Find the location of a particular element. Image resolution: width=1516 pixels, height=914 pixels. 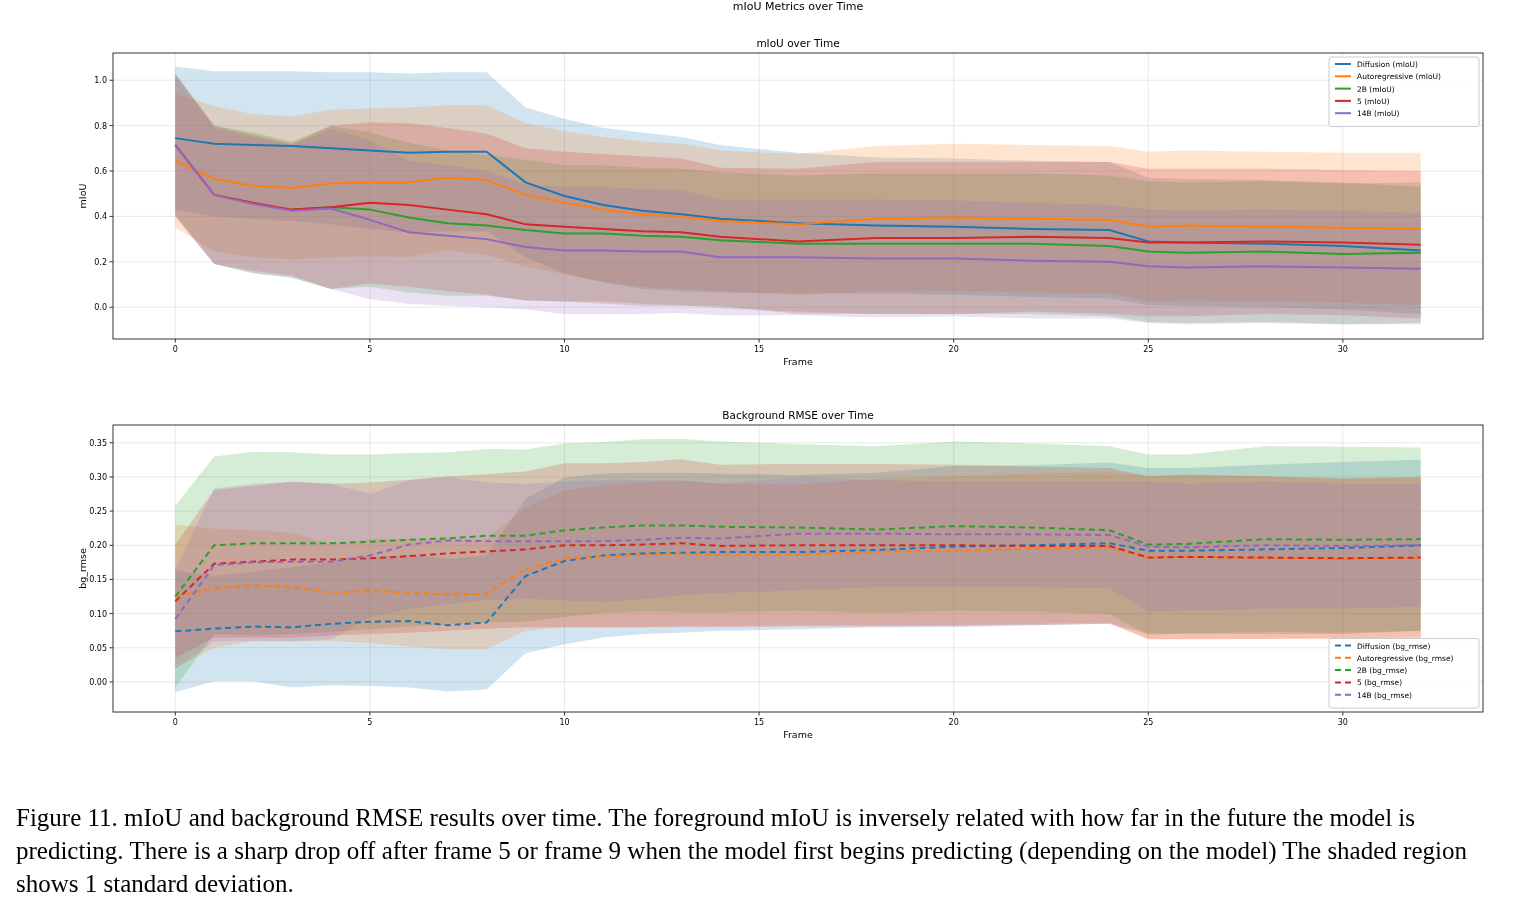

y-tick-label: 1.0 is located at coordinates (100, 81).